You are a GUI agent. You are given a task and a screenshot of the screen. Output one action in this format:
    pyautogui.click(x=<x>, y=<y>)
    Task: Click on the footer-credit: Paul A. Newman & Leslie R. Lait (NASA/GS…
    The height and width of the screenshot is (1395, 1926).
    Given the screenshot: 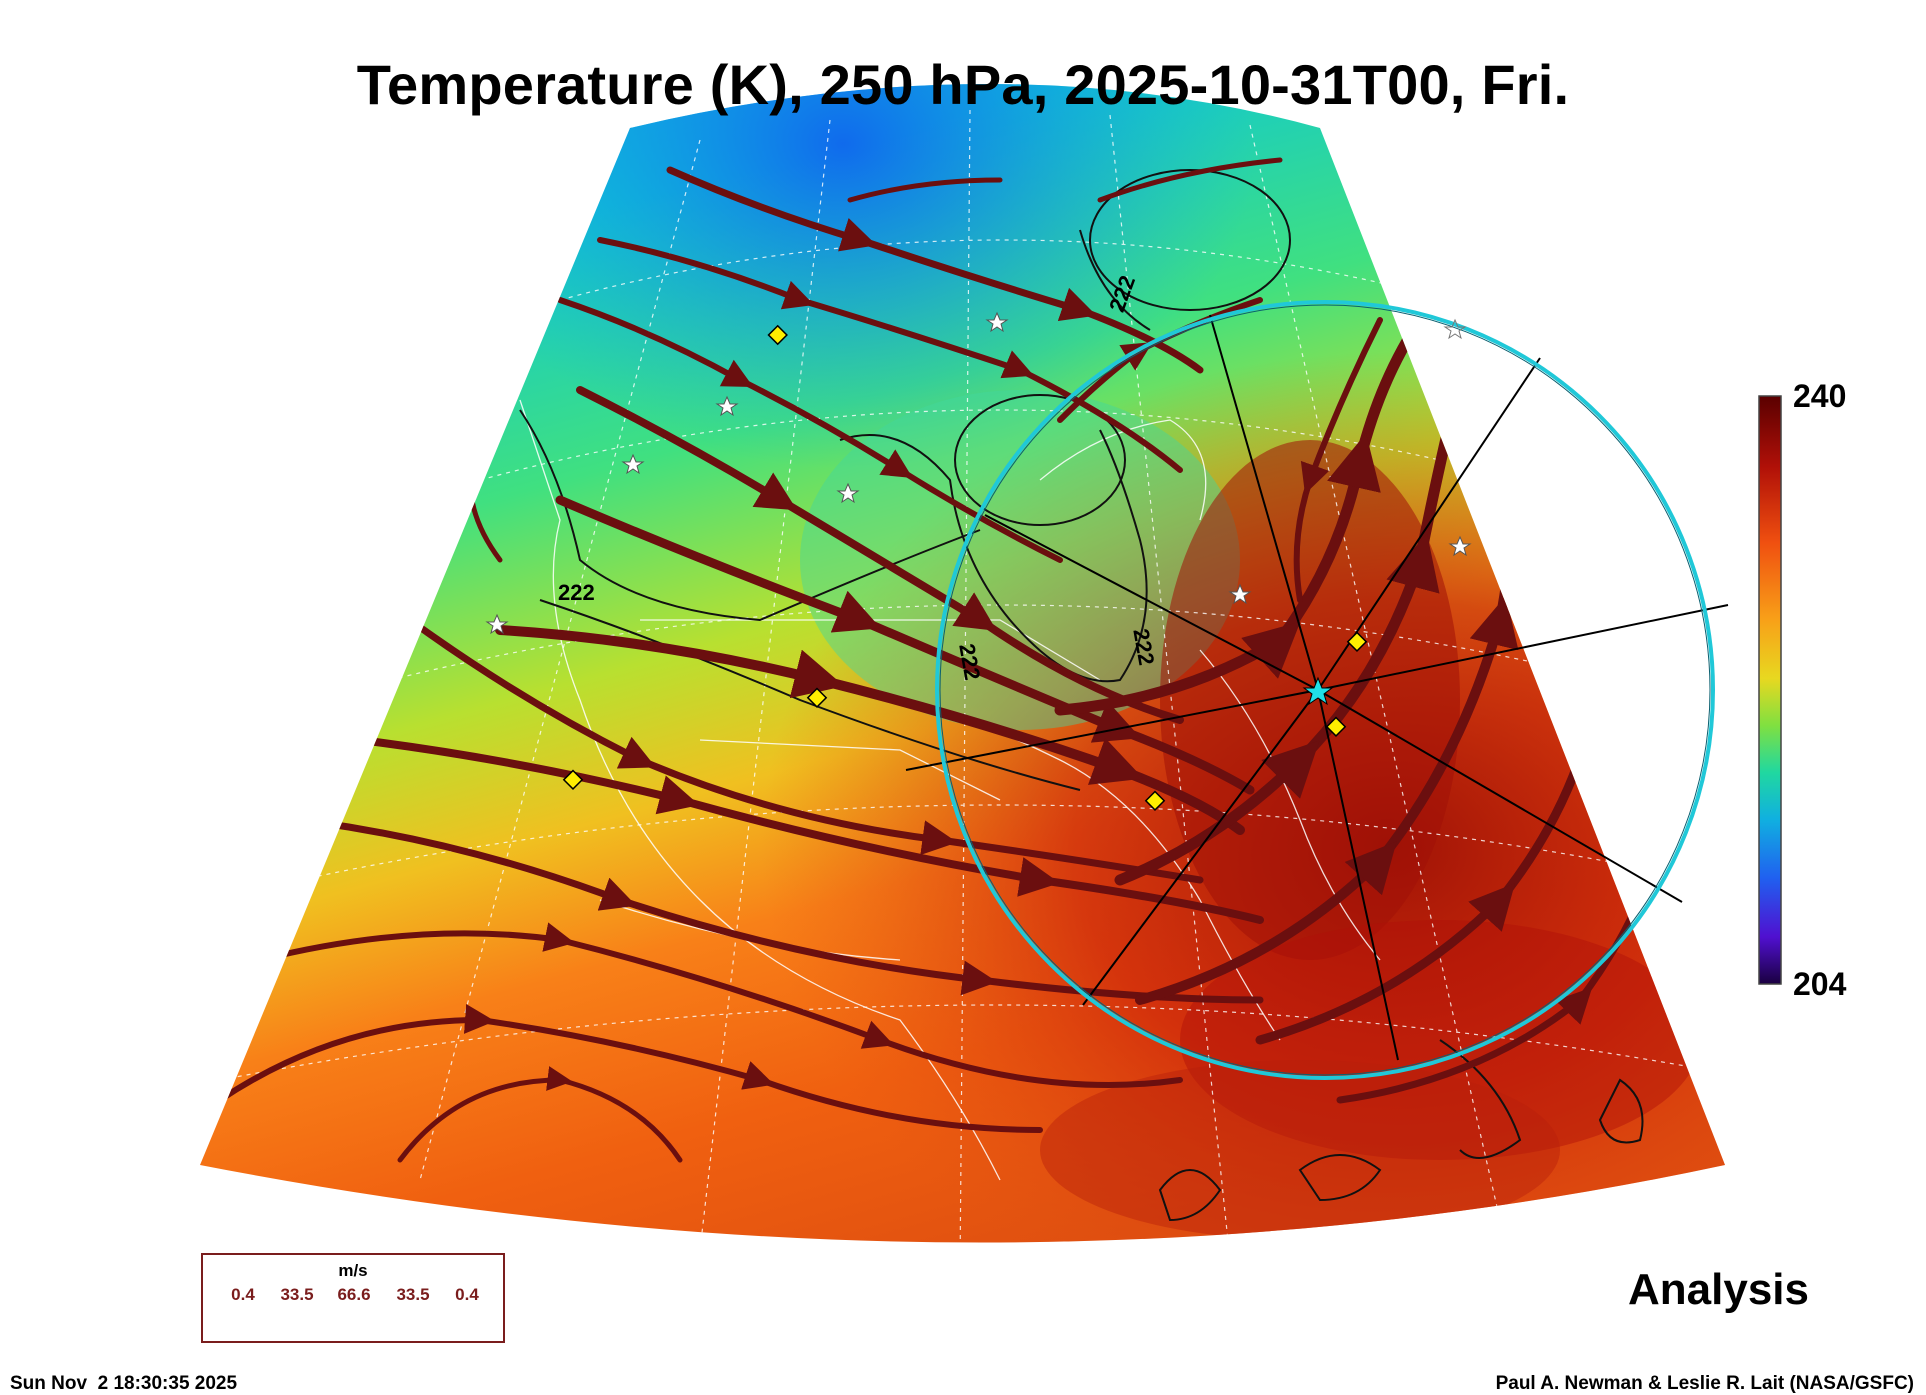 What is the action you would take?
    pyautogui.click(x=1704, y=1383)
    